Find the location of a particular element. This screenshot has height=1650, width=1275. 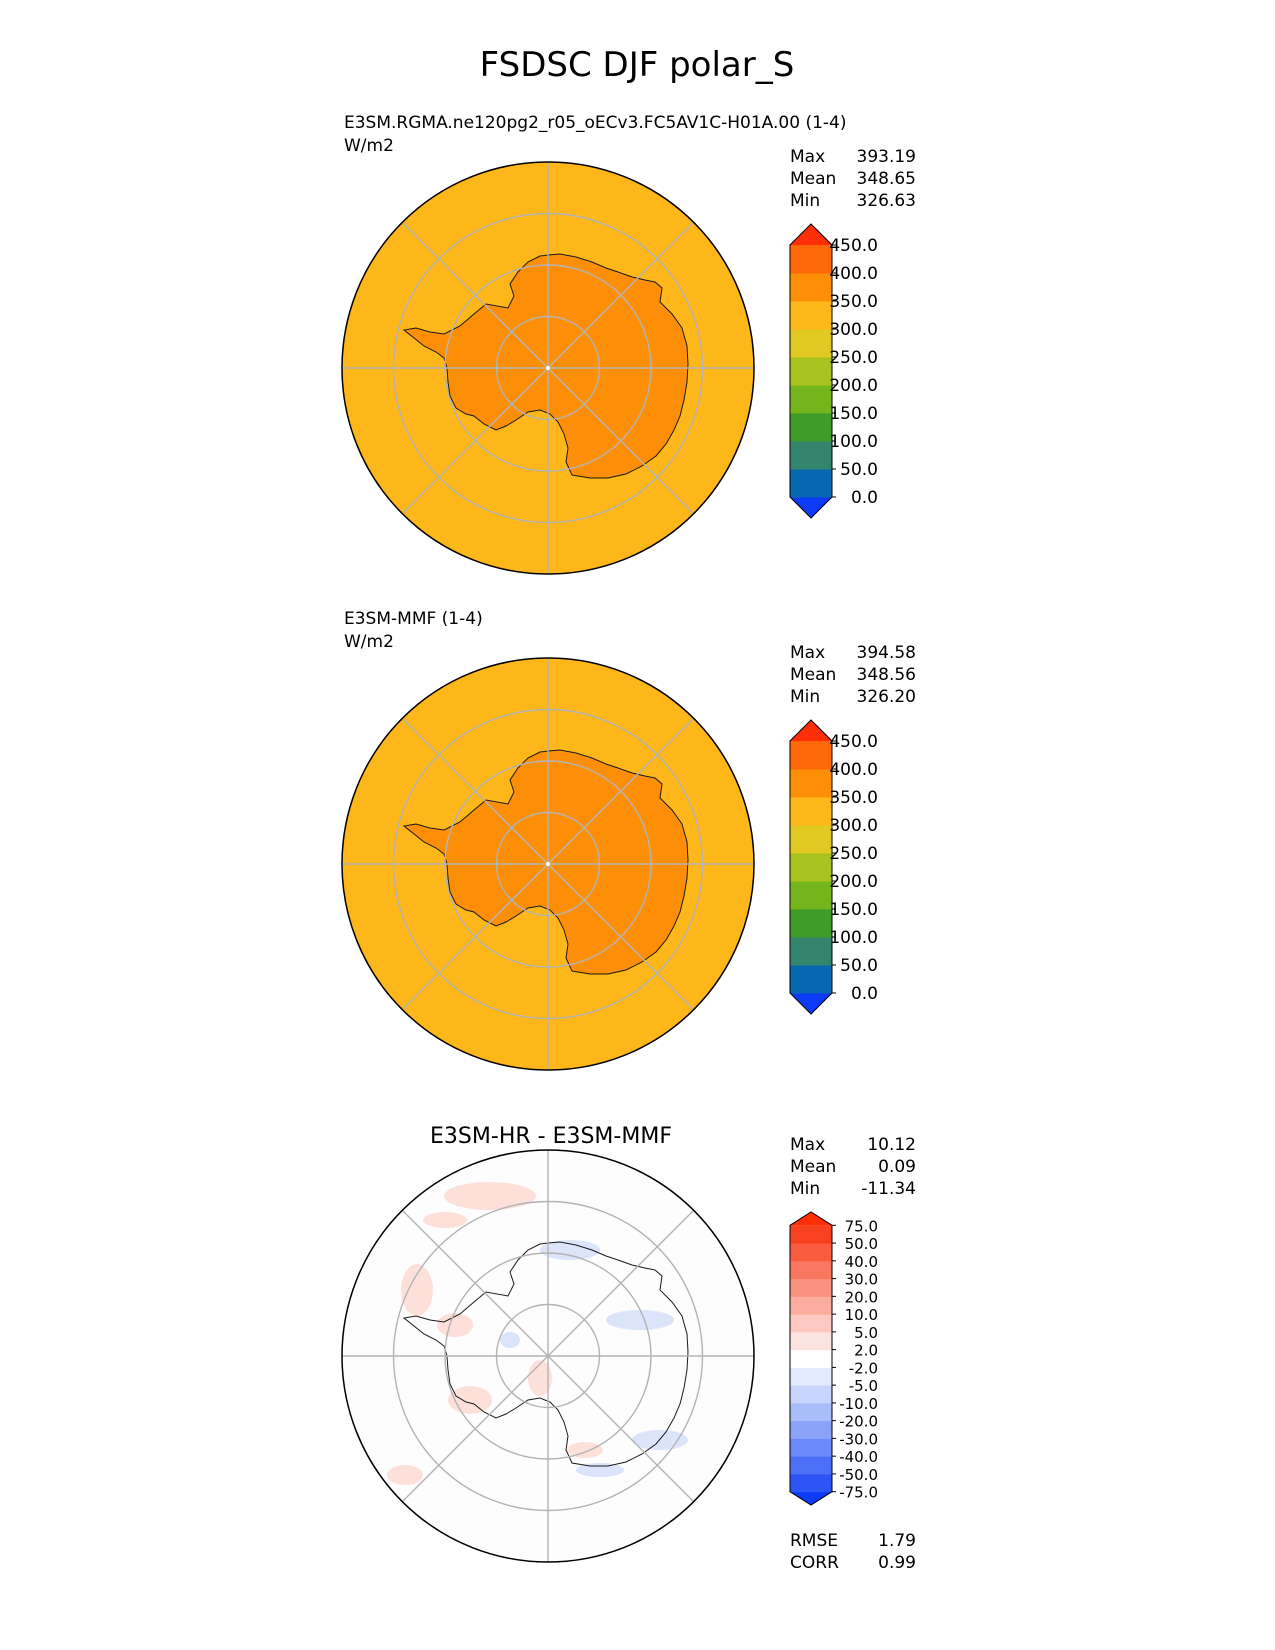

colorbar-tick-label: 350.0 is located at coordinates (853, 798).